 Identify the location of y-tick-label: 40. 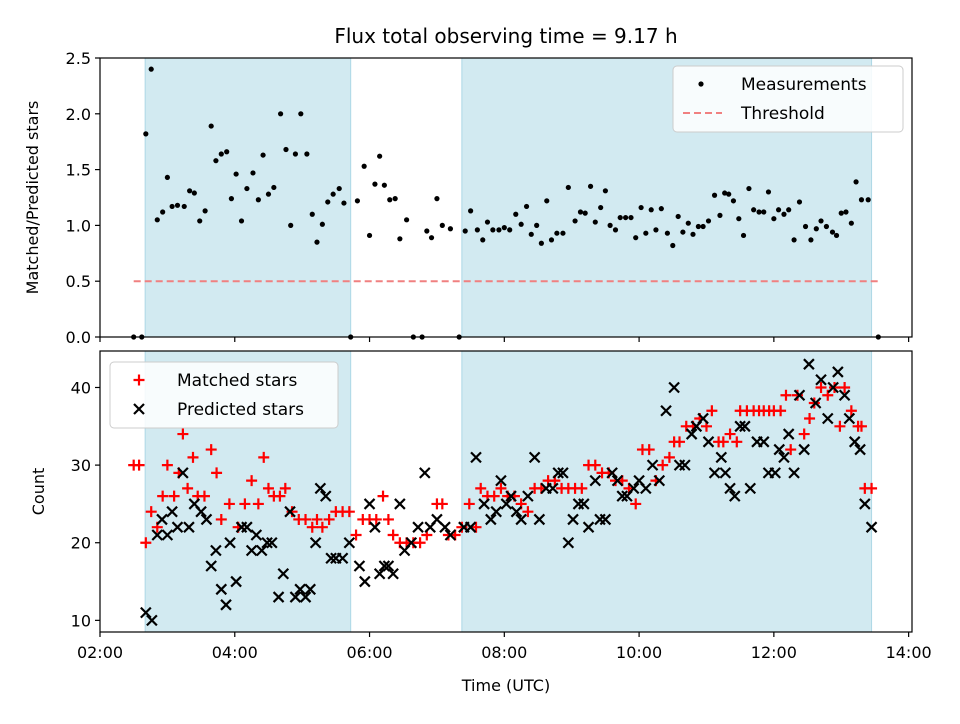
(81, 387).